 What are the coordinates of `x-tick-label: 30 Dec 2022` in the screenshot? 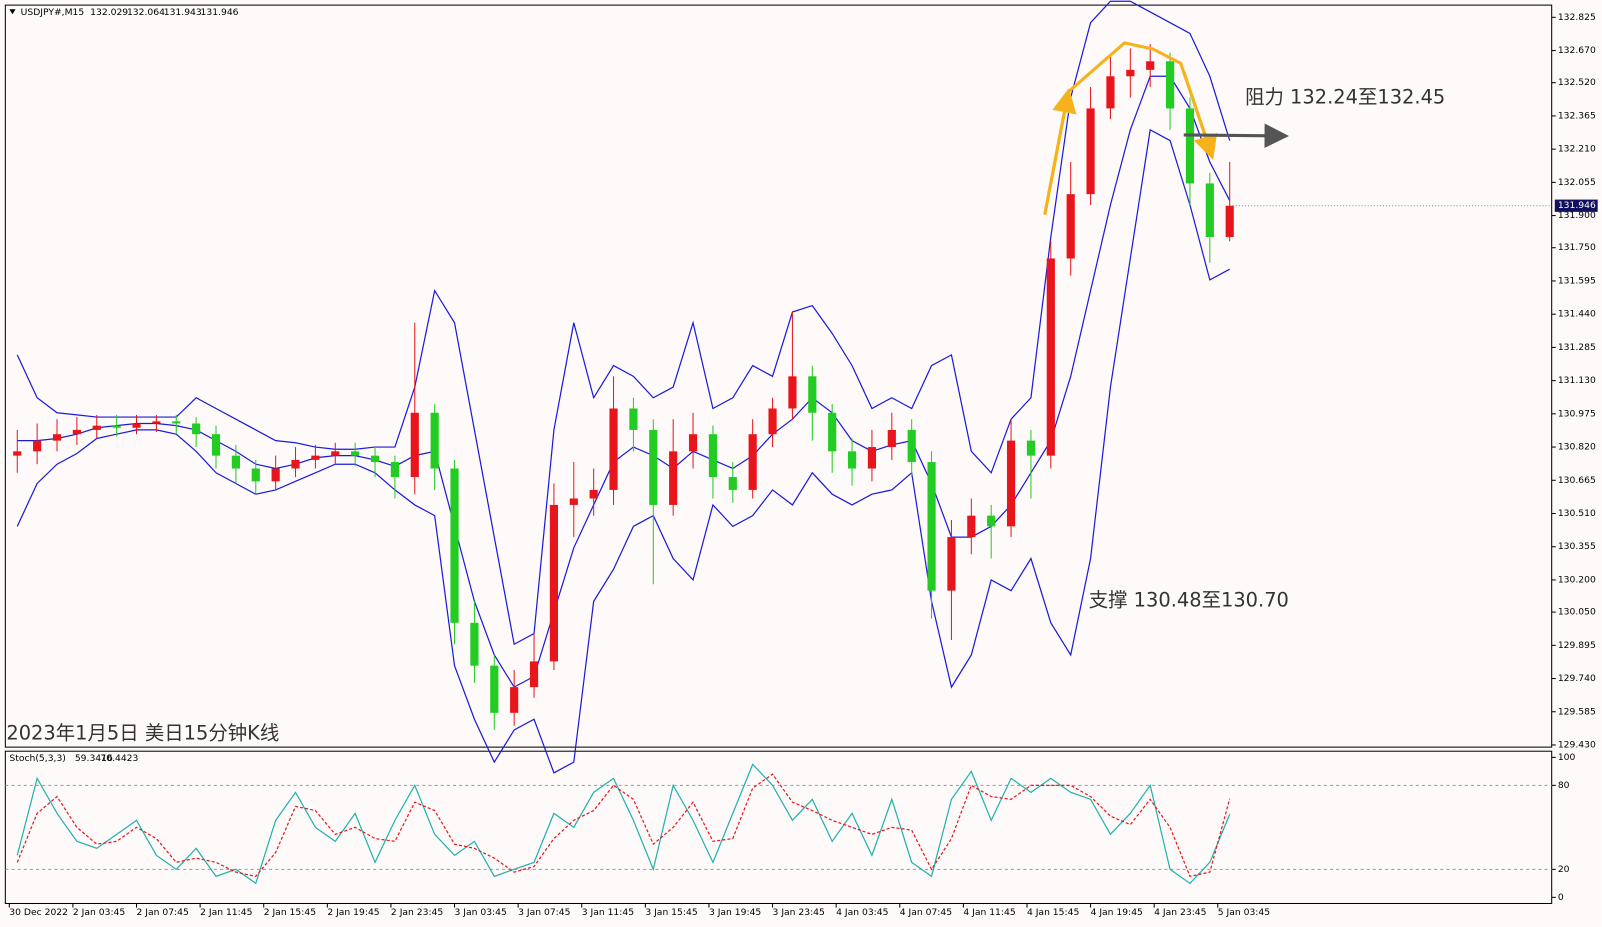 It's located at (38, 912).